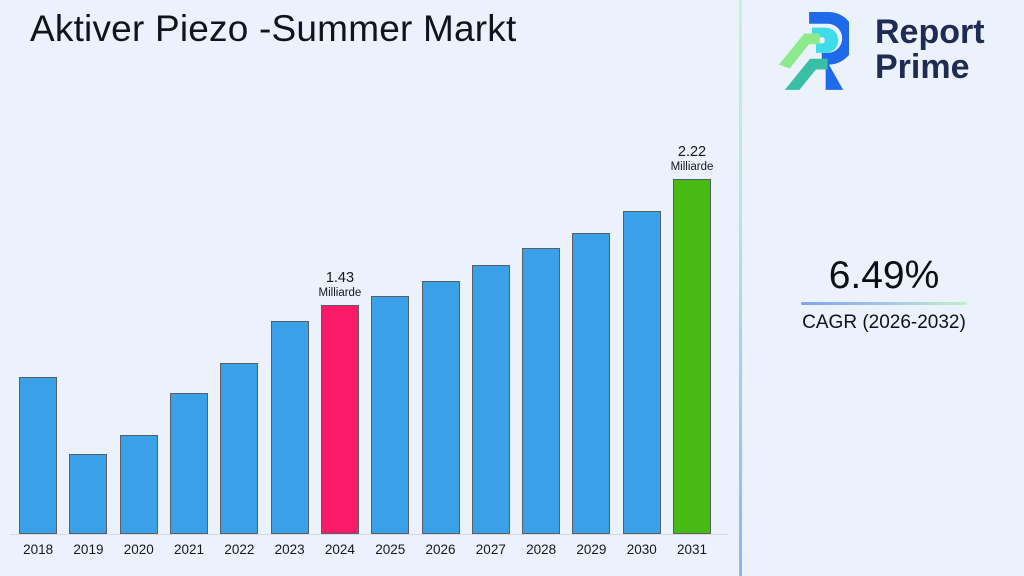 This screenshot has height=576, width=1024. Describe the element at coordinates (541, 549) in the screenshot. I see `x-tick-label: 2028` at that location.